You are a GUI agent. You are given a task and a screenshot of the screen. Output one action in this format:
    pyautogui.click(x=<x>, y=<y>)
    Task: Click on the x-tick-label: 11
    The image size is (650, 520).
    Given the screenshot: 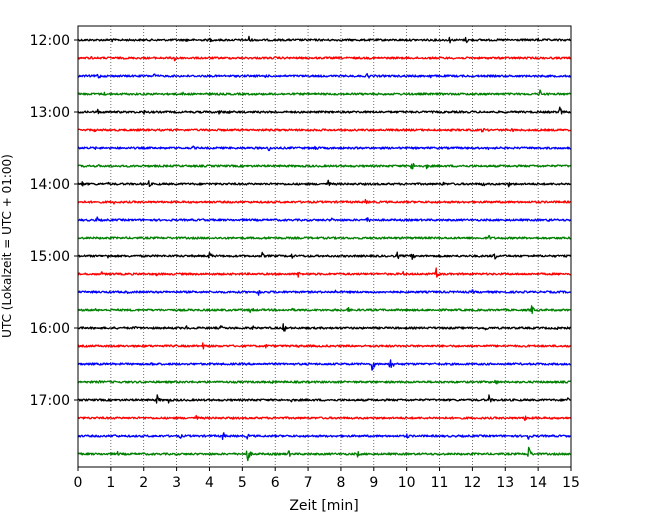 What is the action you would take?
    pyautogui.click(x=440, y=483)
    